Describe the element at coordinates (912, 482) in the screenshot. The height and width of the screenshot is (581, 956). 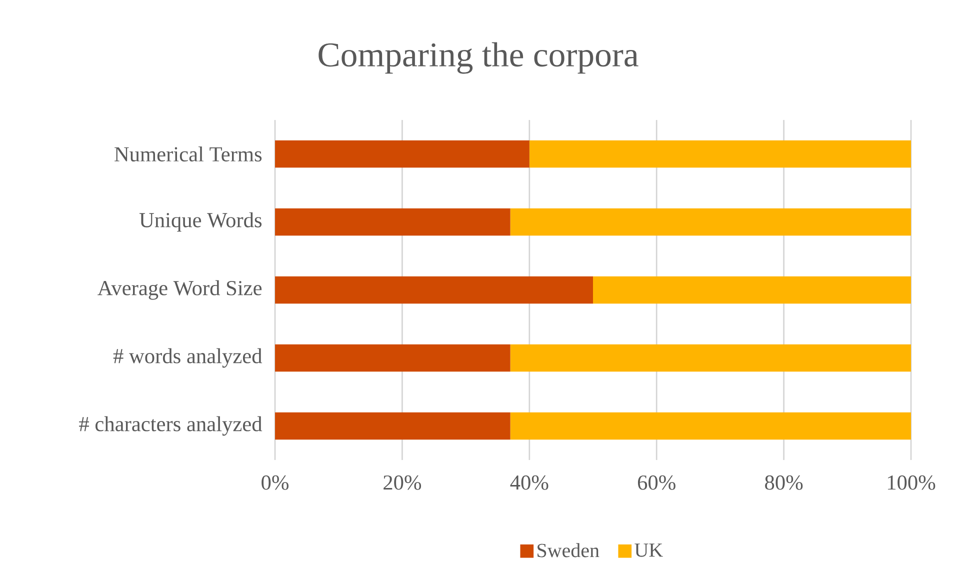
I see `x-tick-label: 100%` at that location.